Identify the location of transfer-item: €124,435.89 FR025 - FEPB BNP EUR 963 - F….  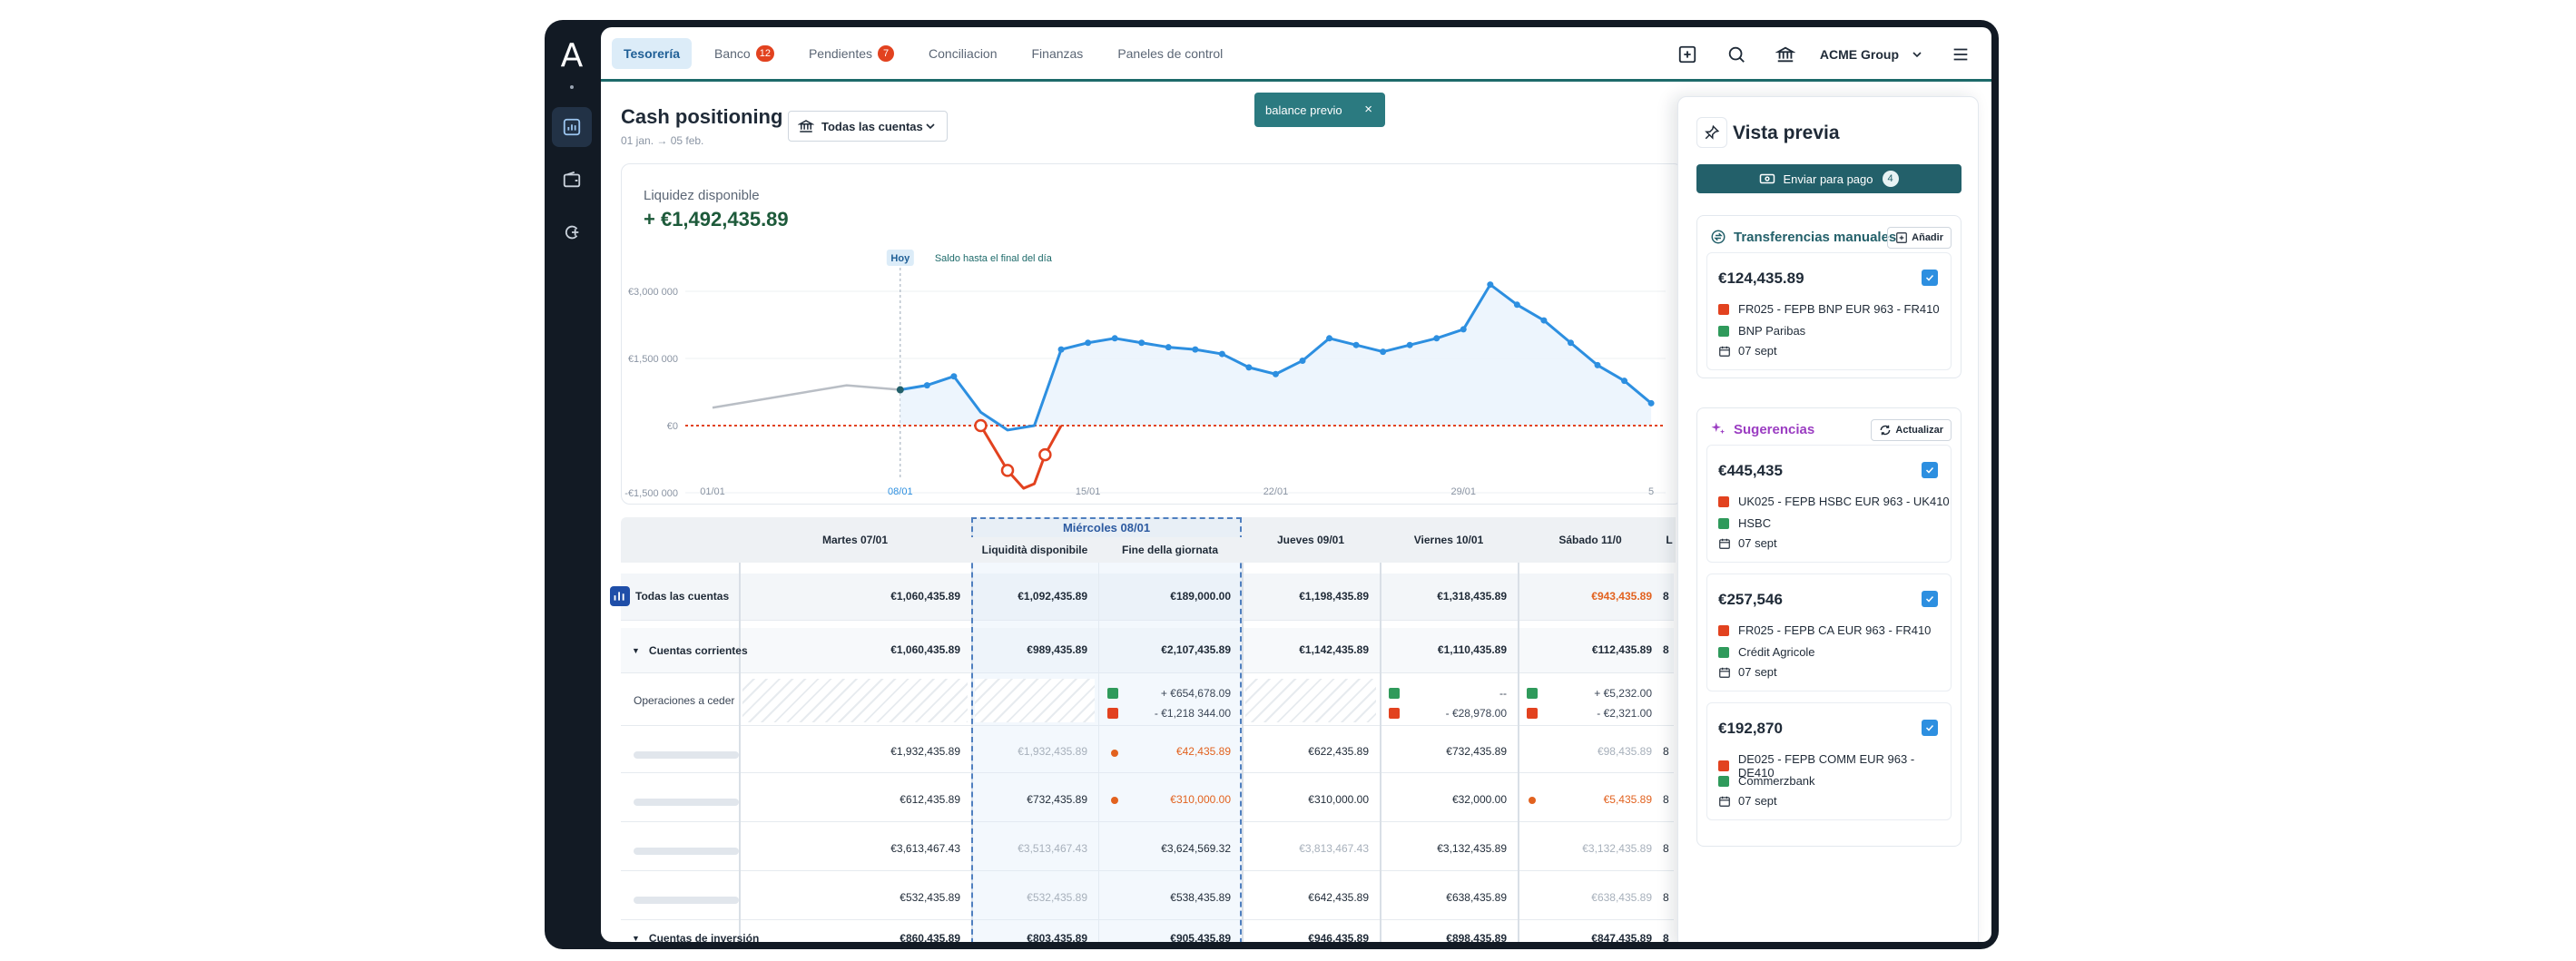
(1829, 311).